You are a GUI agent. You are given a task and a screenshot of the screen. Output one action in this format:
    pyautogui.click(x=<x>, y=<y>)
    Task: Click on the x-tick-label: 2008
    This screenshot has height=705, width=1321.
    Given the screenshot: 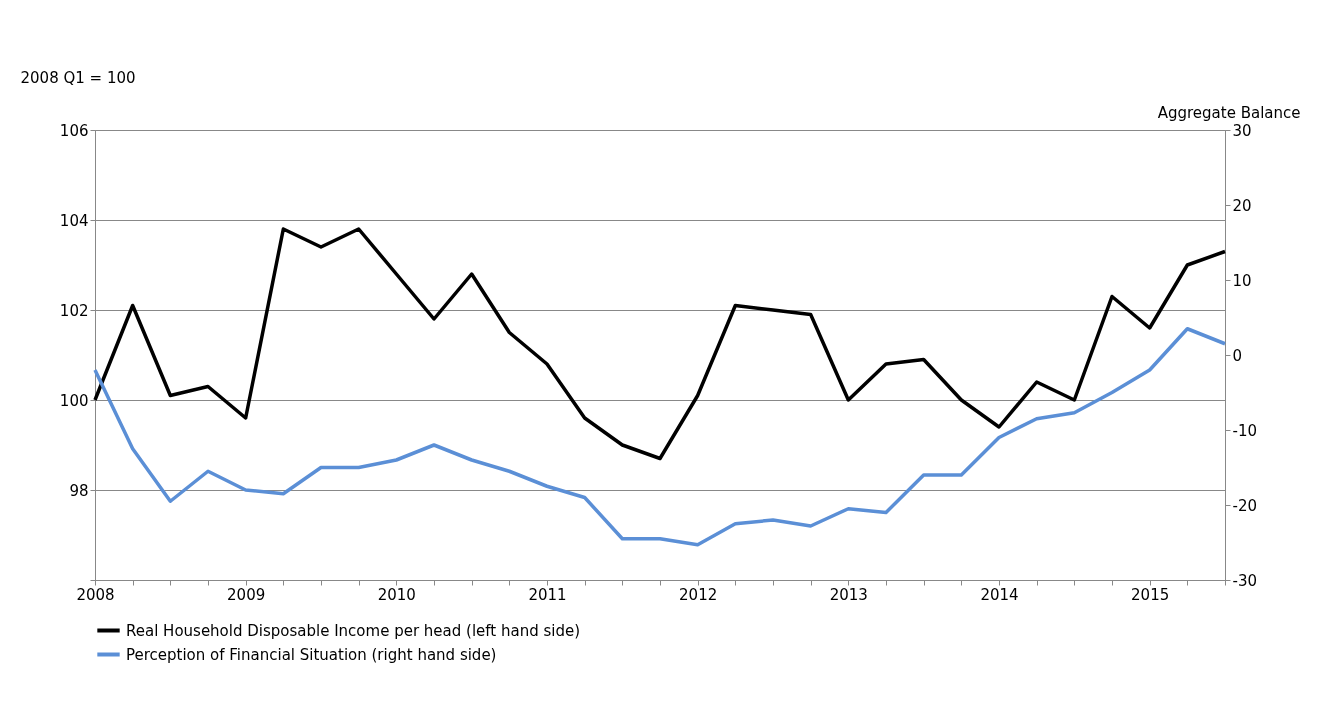 What is the action you would take?
    pyautogui.click(x=95, y=594)
    